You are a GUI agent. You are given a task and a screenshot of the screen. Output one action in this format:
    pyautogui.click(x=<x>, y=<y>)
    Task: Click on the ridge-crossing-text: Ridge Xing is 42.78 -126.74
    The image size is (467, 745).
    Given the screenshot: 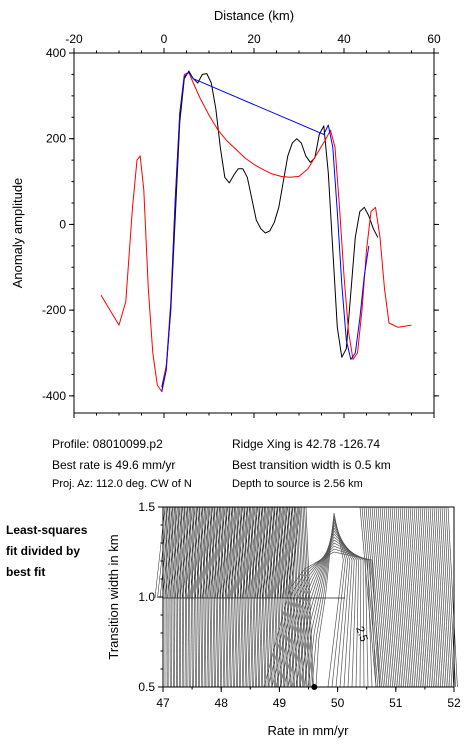 What is the action you would take?
    pyautogui.click(x=306, y=444)
    